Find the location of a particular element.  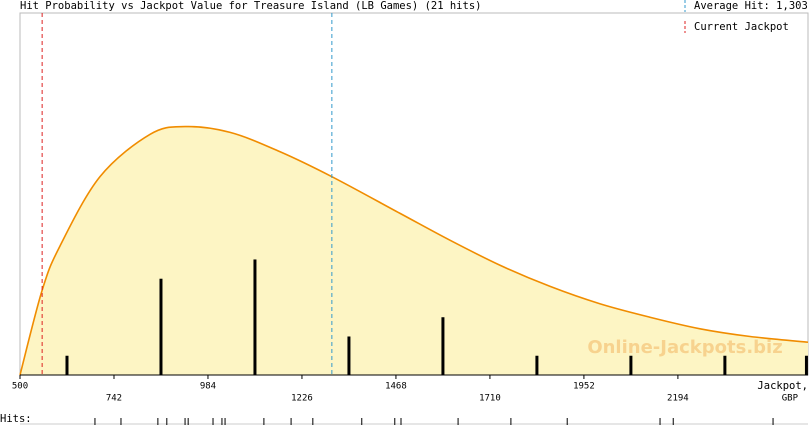

watermark: Online-Jackpots.biz is located at coordinates (684, 347).